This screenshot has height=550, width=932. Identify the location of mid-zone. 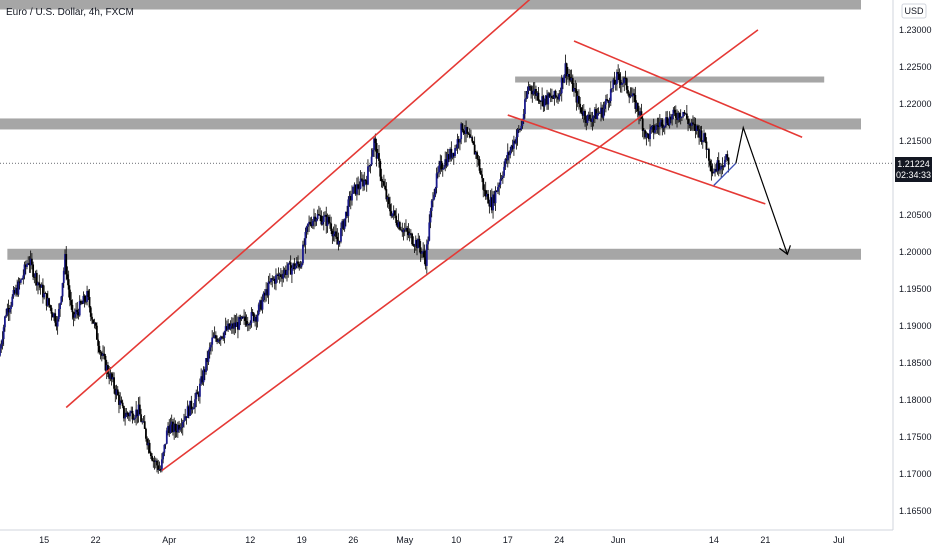
(430, 124).